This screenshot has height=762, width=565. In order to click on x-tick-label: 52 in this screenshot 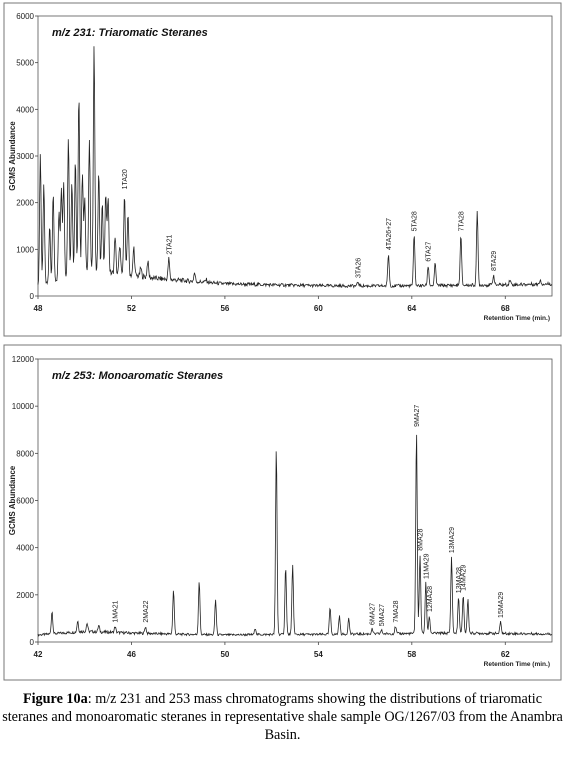, I will do `click(131, 308)`.